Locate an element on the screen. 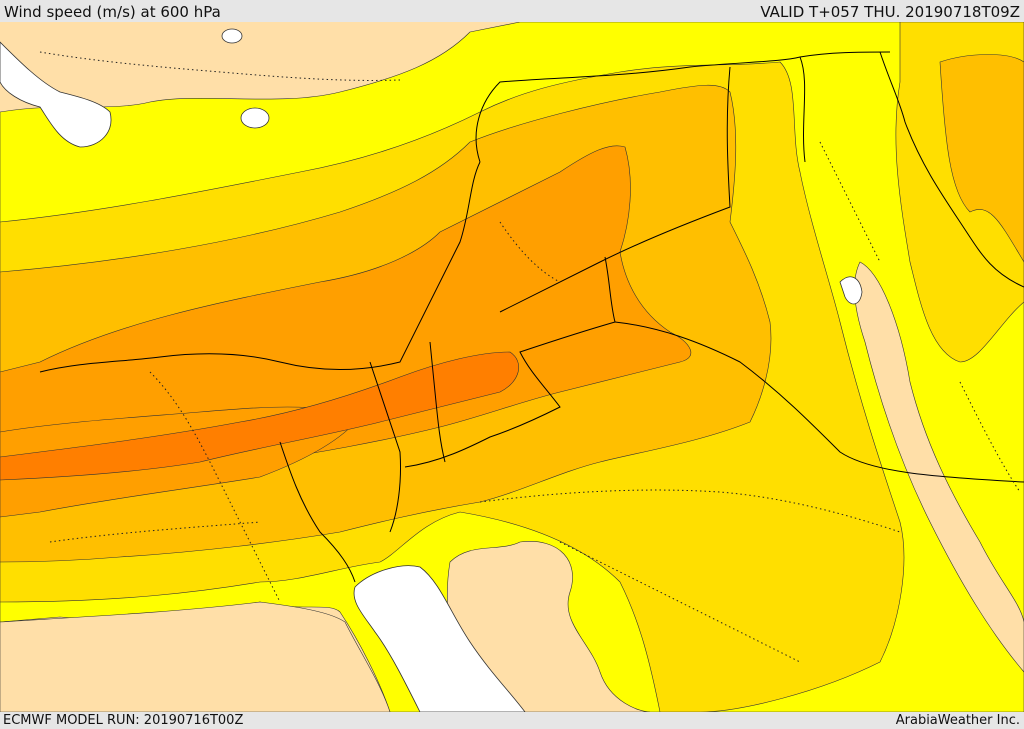  model-run: ECMWF MODEL RUN: 20190716T00Z is located at coordinates (123, 720).